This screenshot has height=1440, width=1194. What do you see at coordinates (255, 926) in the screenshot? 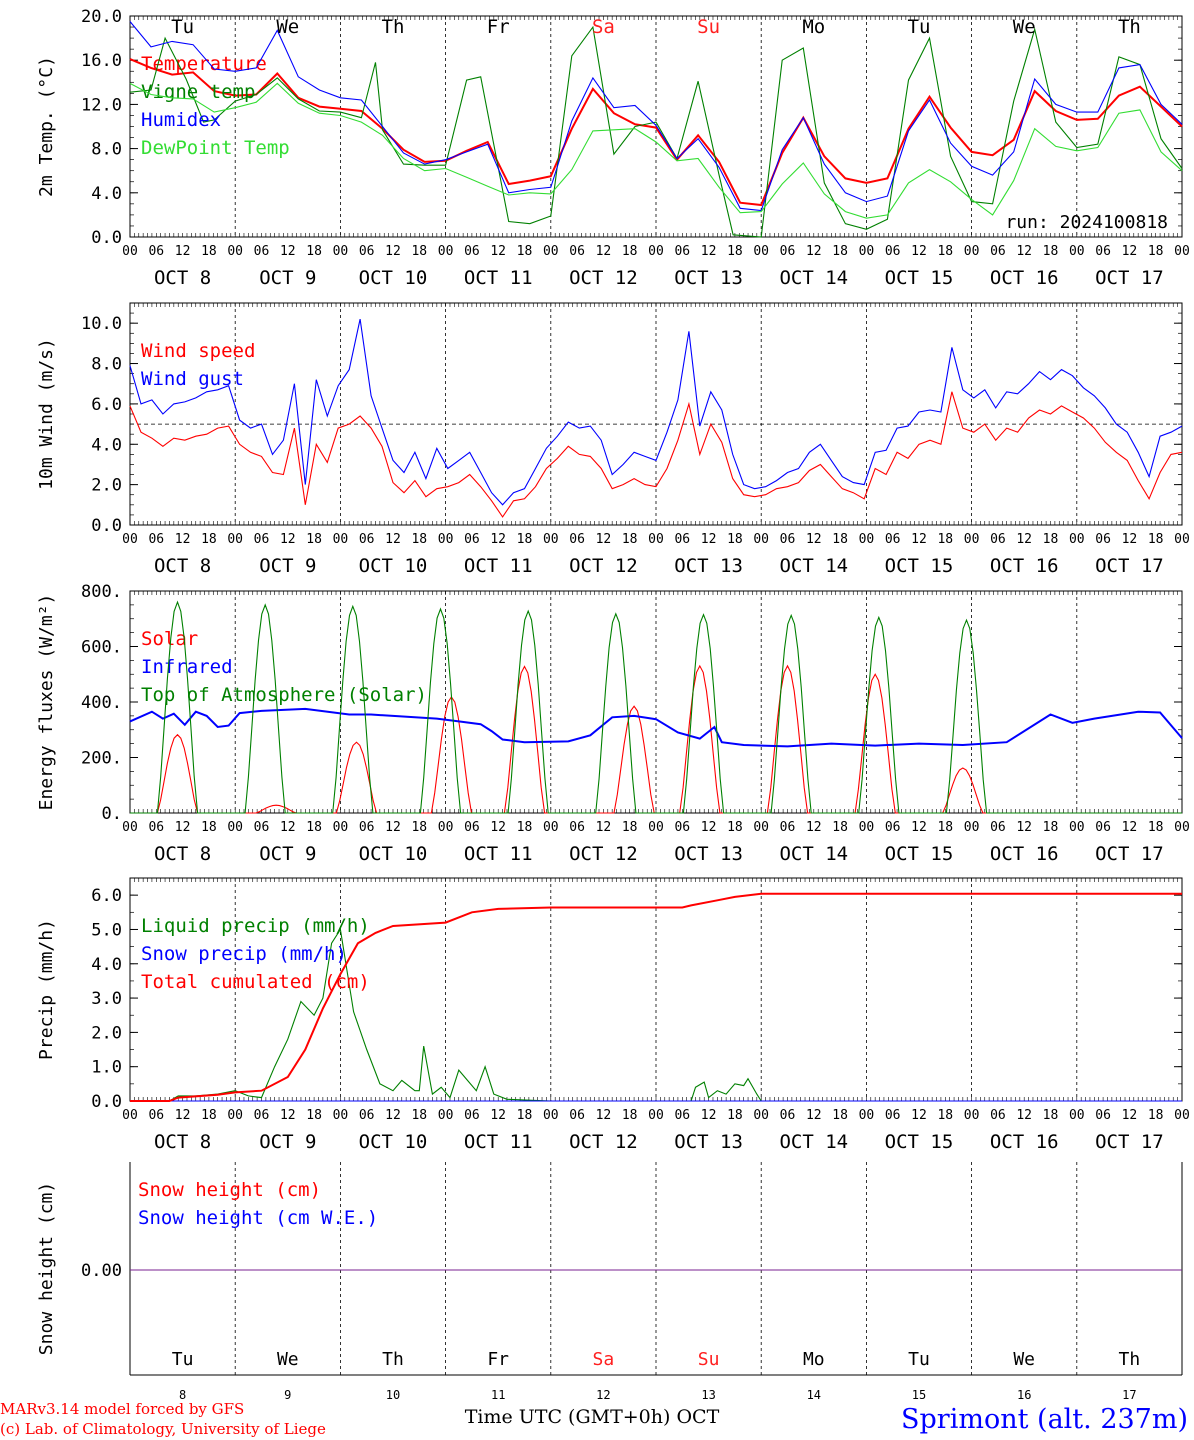
I see `legend-series-liquid-precip-mm-h: Liquid precip (mm/h)` at bounding box center [255, 926].